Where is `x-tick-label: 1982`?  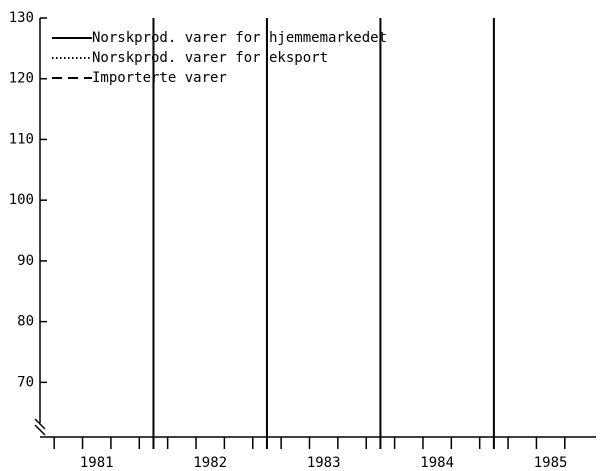 x-tick-label: 1982 is located at coordinates (210, 463).